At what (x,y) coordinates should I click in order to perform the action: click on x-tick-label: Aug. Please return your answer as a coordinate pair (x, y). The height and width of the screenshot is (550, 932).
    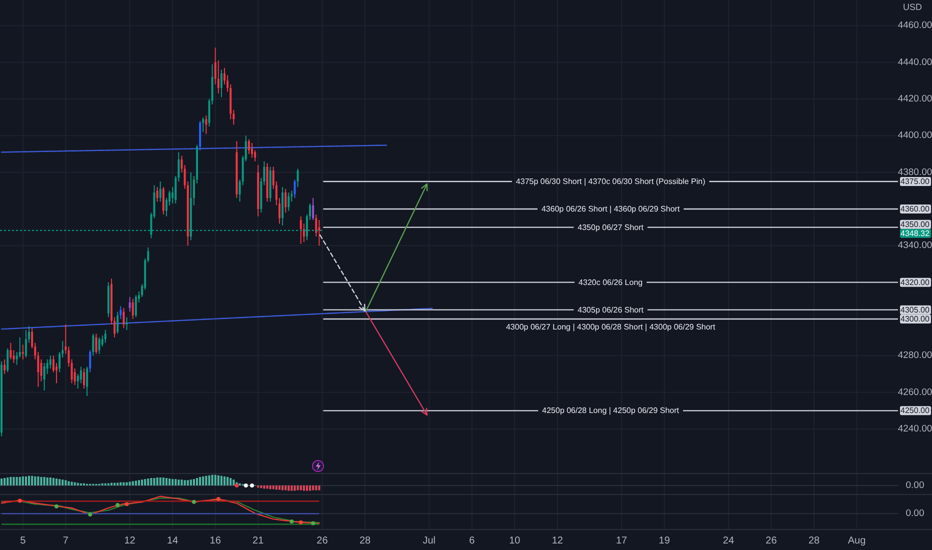
    Looking at the image, I should click on (857, 541).